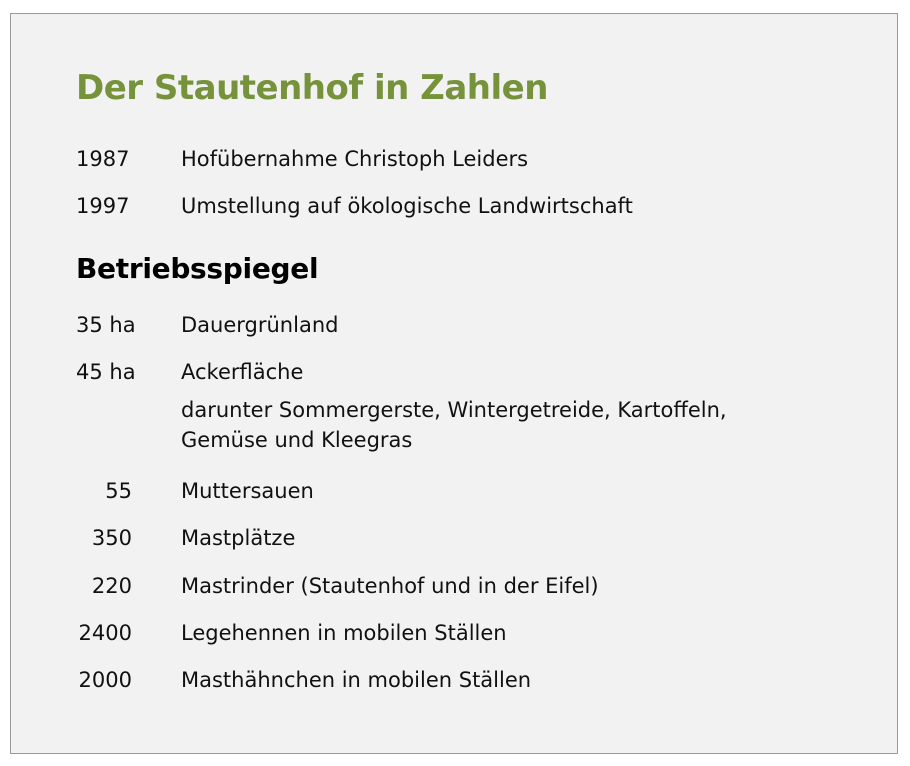 The width and height of the screenshot is (910, 766). What do you see at coordinates (103, 206) in the screenshot?
I see `history-year: 1997` at bounding box center [103, 206].